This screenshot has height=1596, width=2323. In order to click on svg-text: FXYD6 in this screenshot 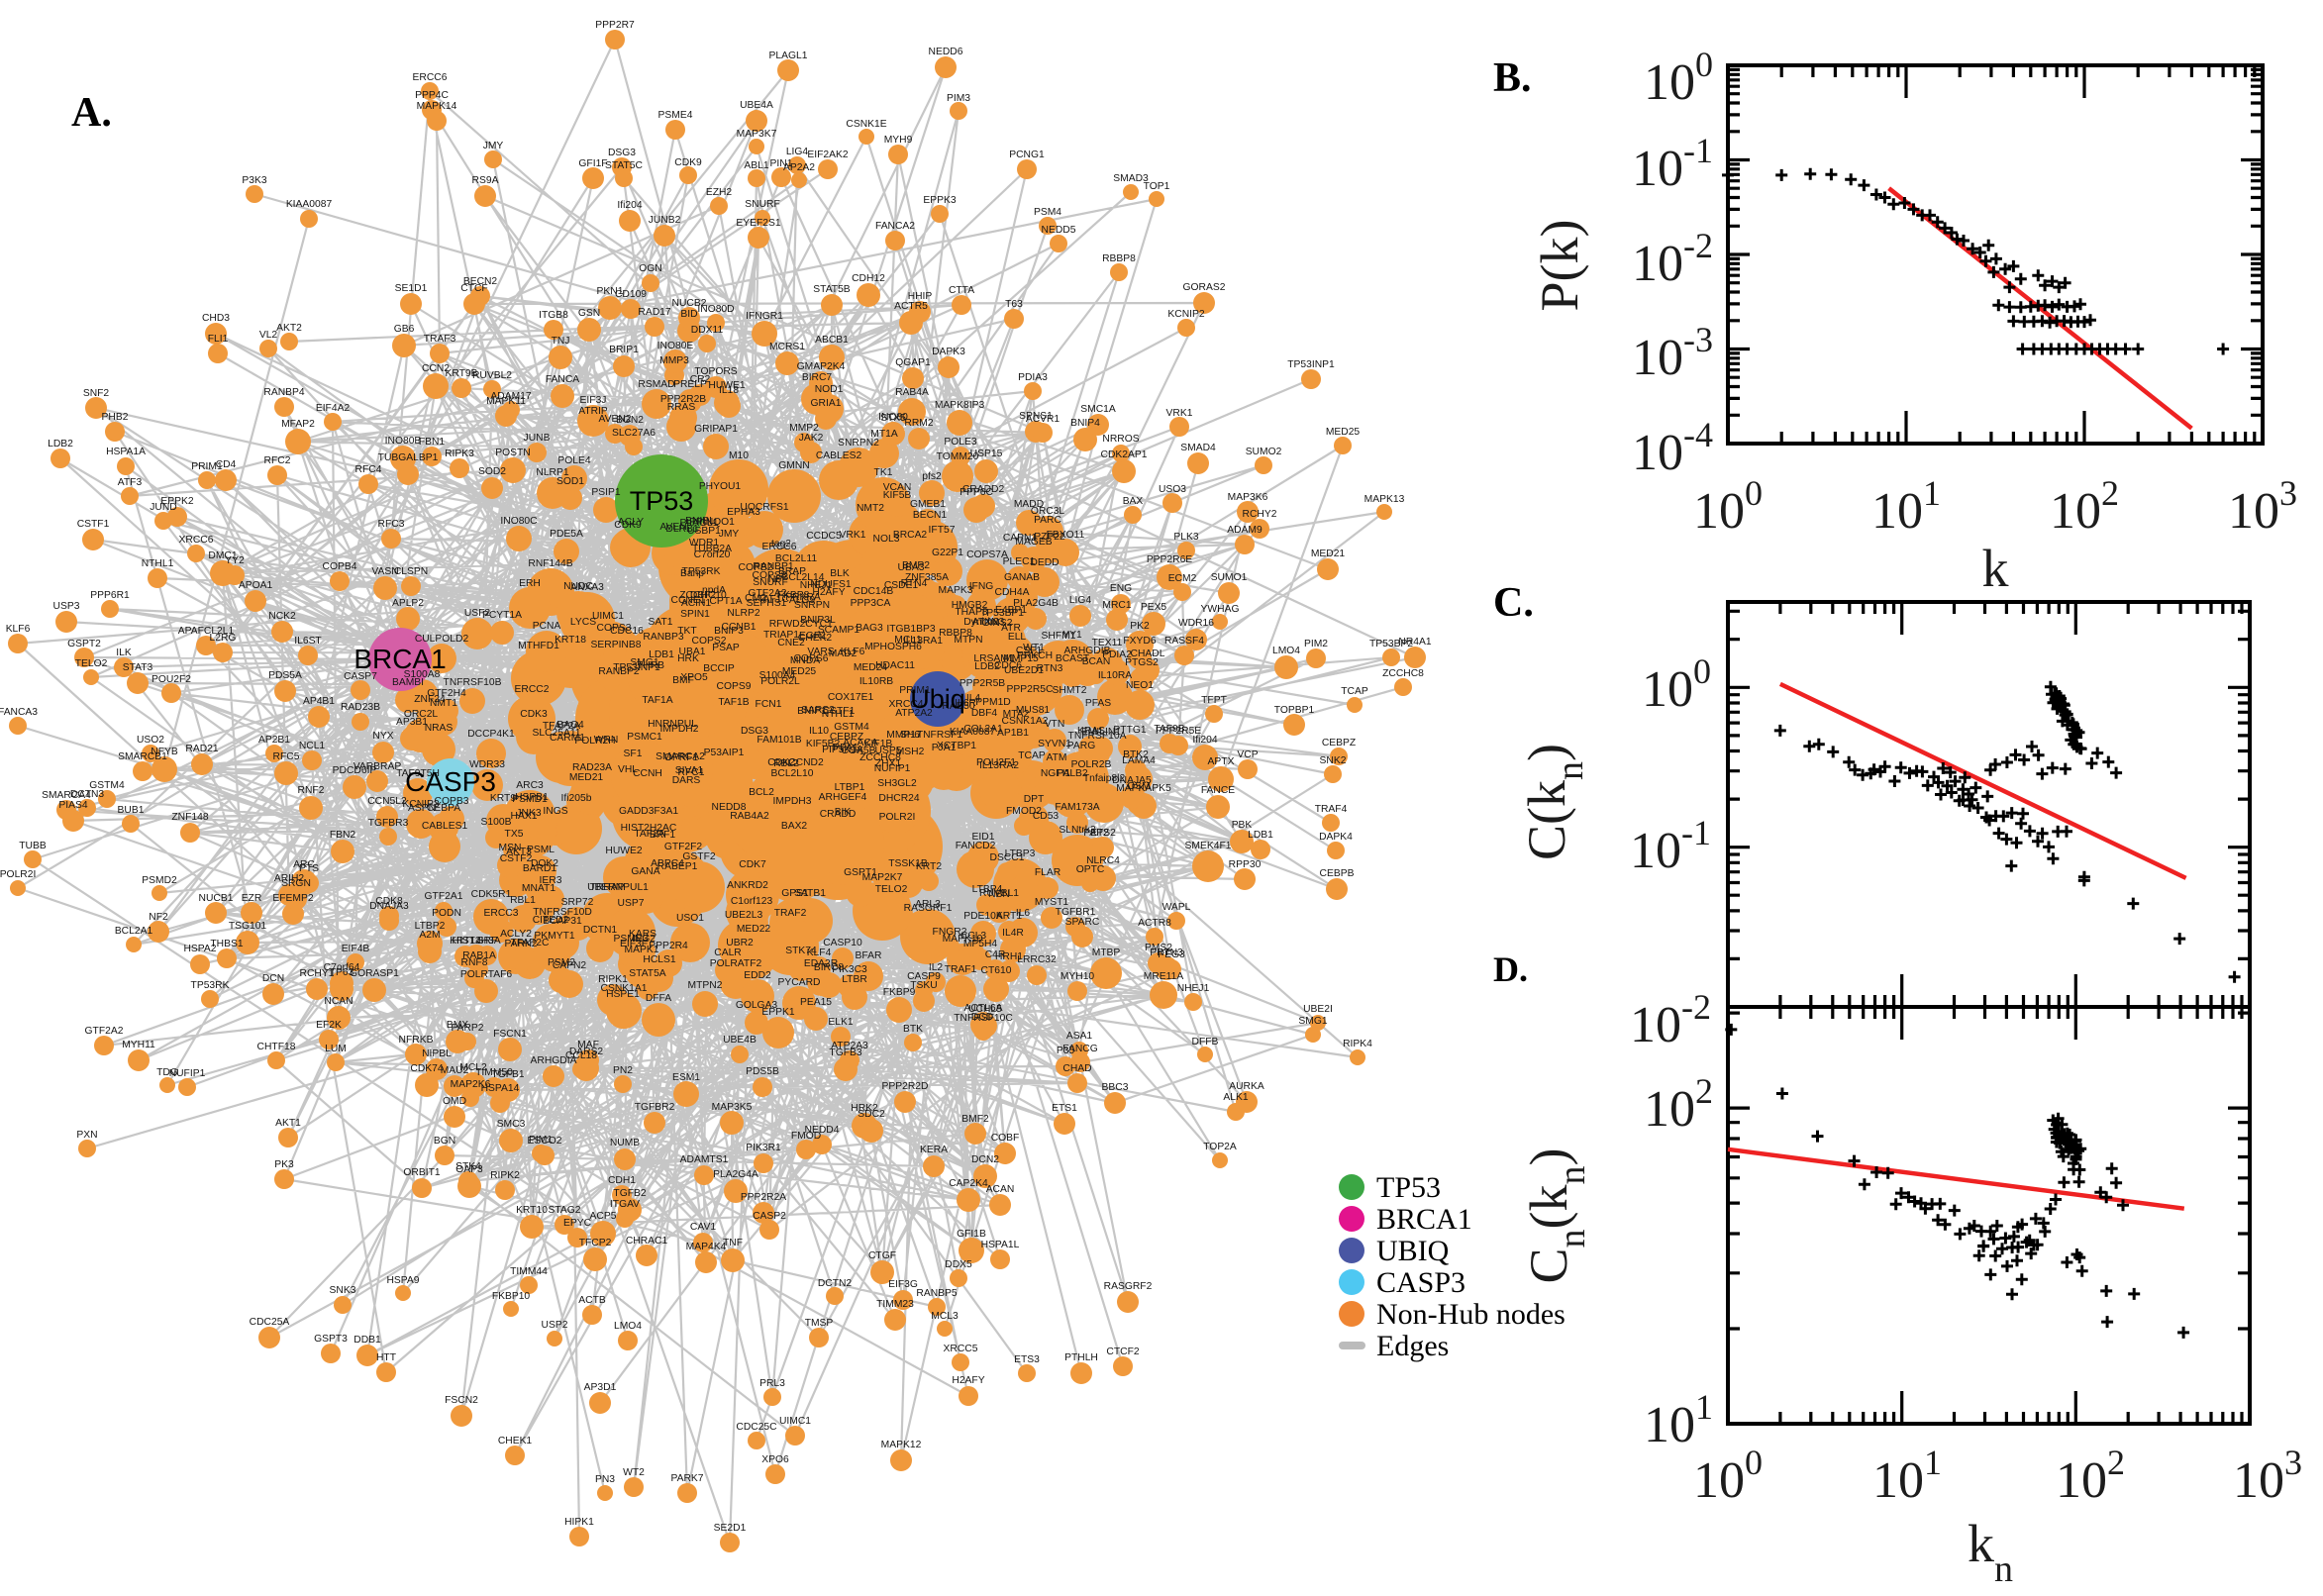, I will do `click(1140, 641)`.